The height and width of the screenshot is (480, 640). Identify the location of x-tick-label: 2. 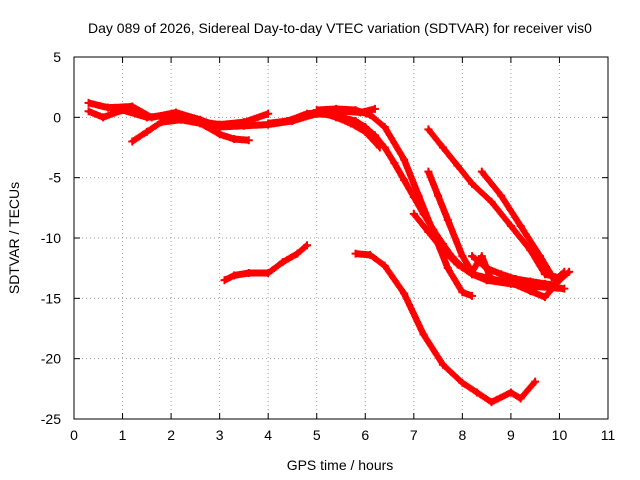
(171, 435).